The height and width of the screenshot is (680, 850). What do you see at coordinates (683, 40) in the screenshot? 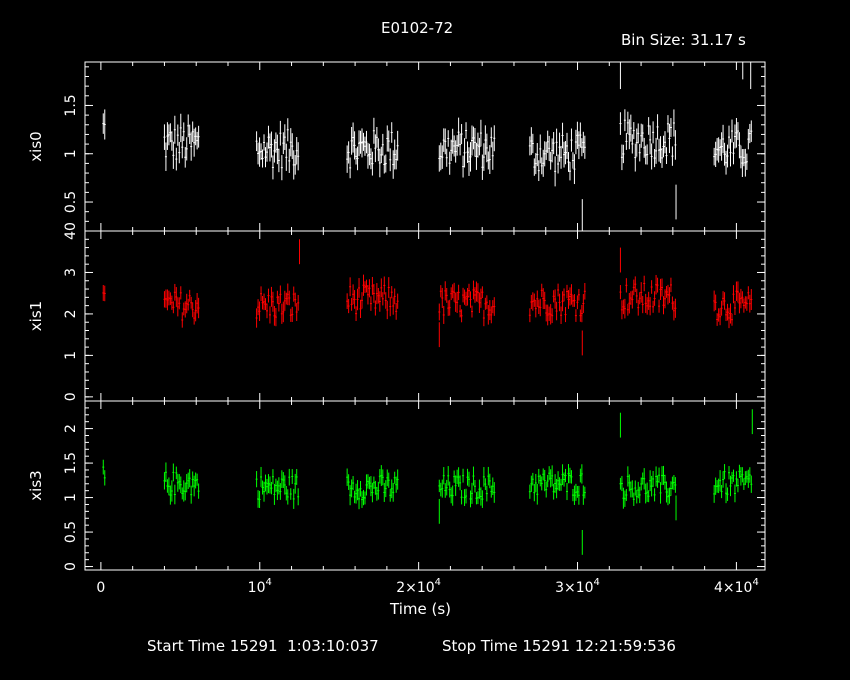
I see `bin-size-label: Bin Size: 31.17 s` at bounding box center [683, 40].